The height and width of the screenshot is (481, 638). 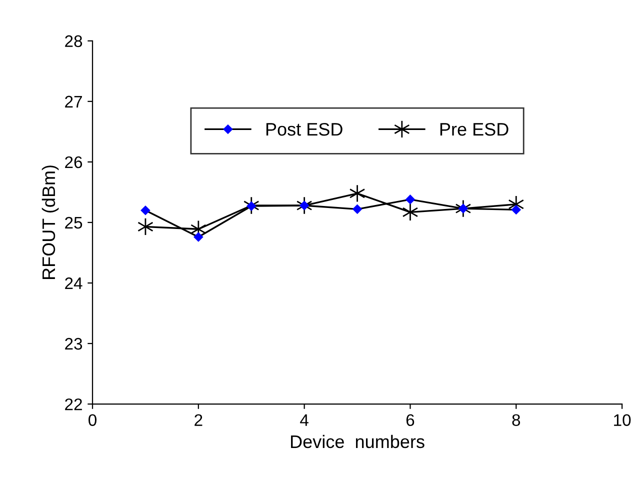 What do you see at coordinates (73, 283) in the screenshot?
I see `y-tick-label: 24` at bounding box center [73, 283].